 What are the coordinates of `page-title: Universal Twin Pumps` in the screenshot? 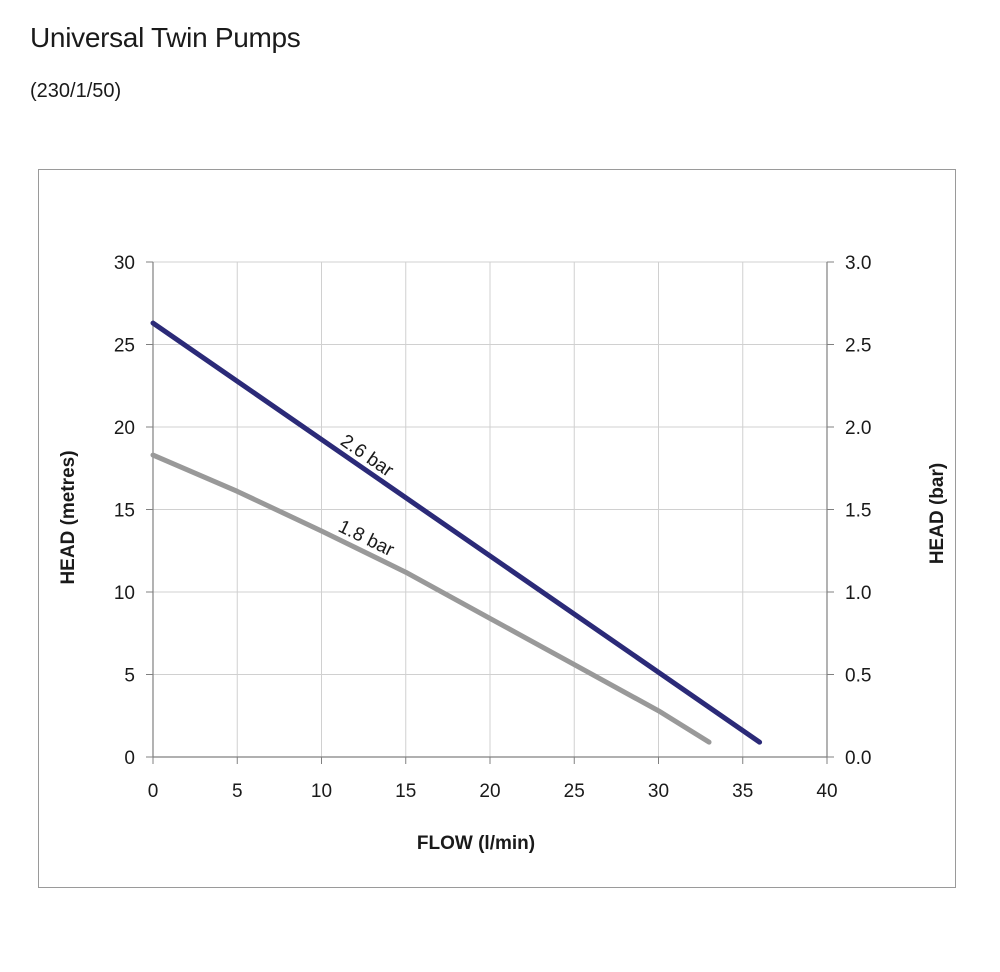 It's located at (165, 37).